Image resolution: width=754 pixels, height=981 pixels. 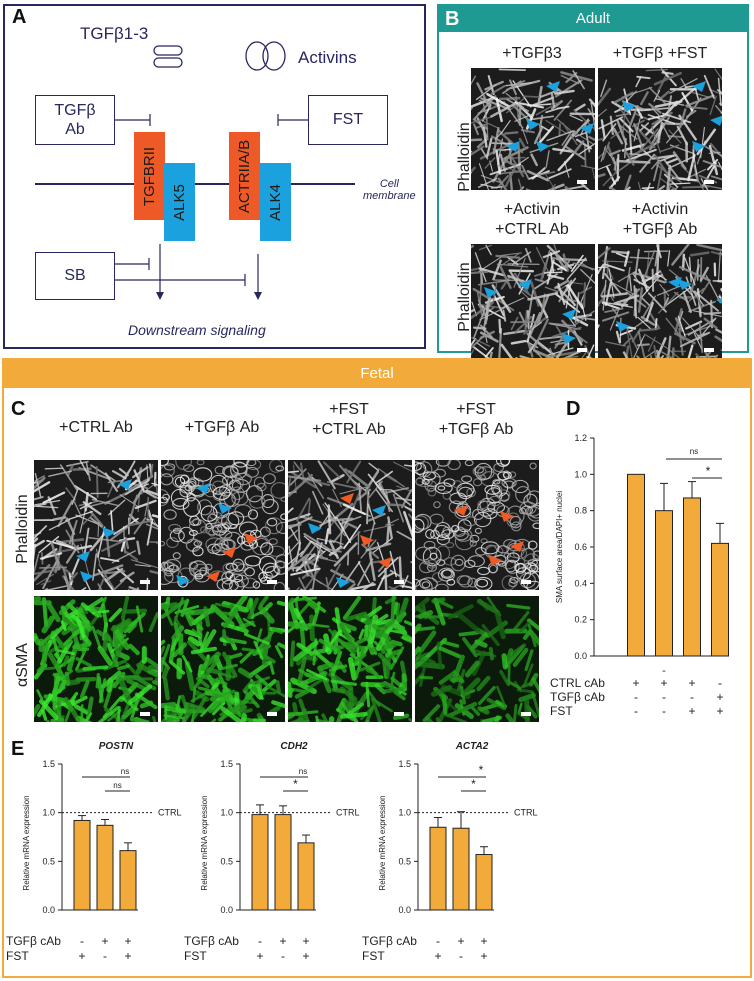 What do you see at coordinates (477, 525) in the screenshot?
I see `fetal-phalloidin-fst-tgfb` at bounding box center [477, 525].